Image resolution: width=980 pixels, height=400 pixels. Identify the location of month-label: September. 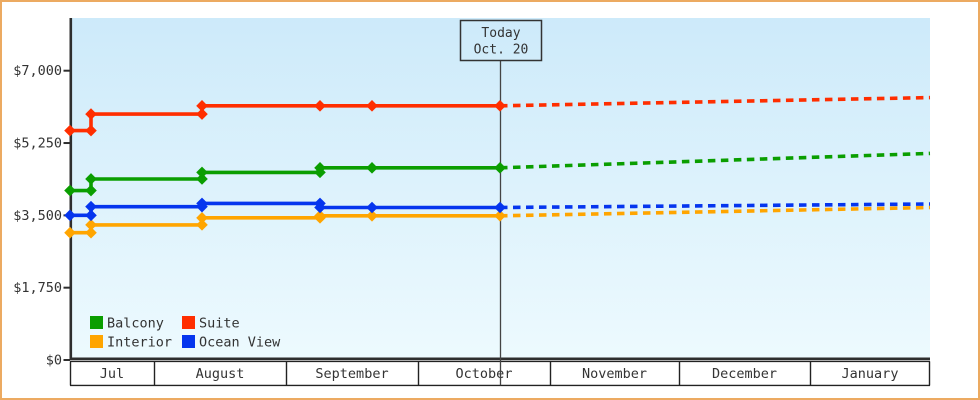
(351, 374).